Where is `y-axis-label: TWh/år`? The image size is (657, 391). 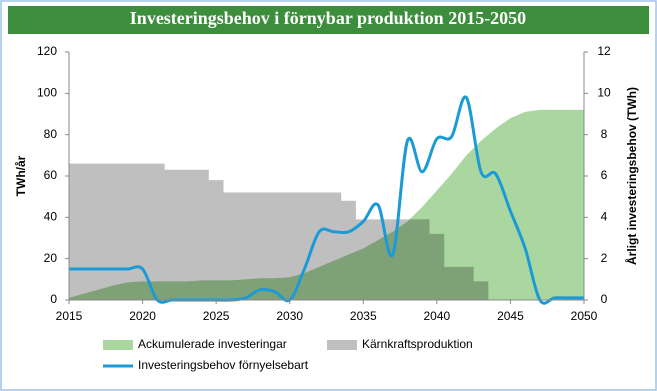
y-axis-label: TWh/år is located at coordinates (21, 175).